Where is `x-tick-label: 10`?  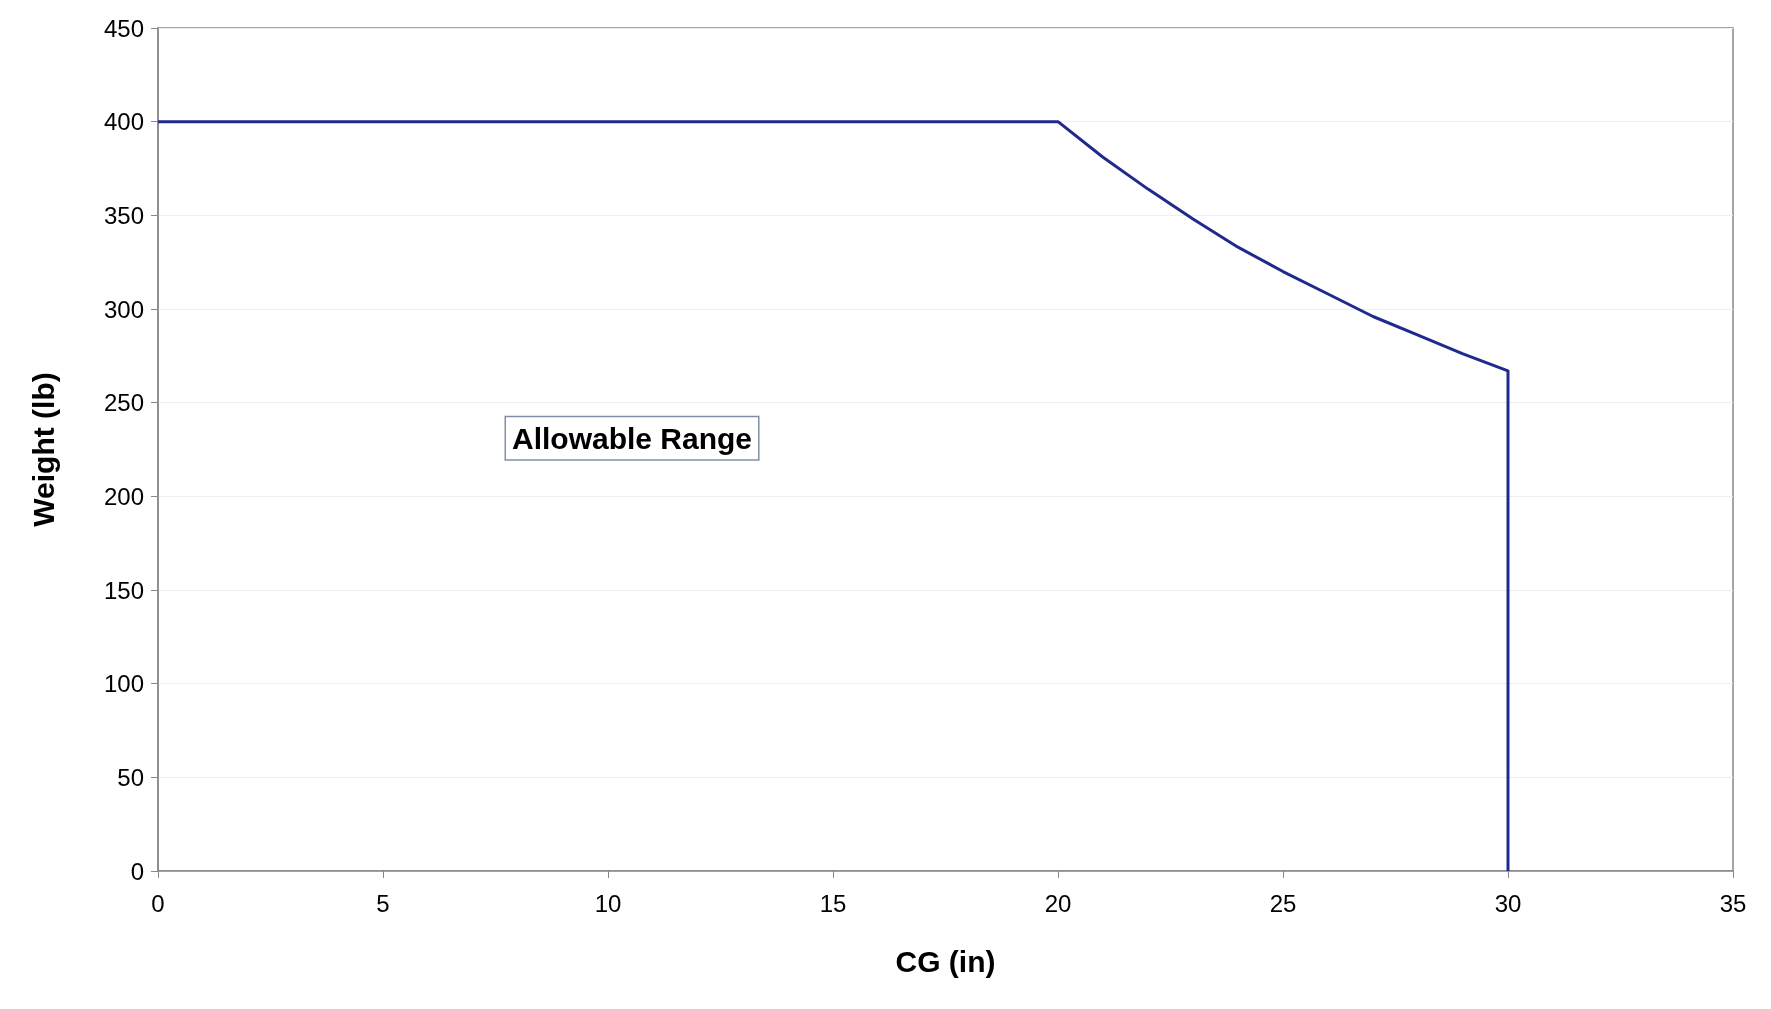
x-tick-label: 10 is located at coordinates (608, 903).